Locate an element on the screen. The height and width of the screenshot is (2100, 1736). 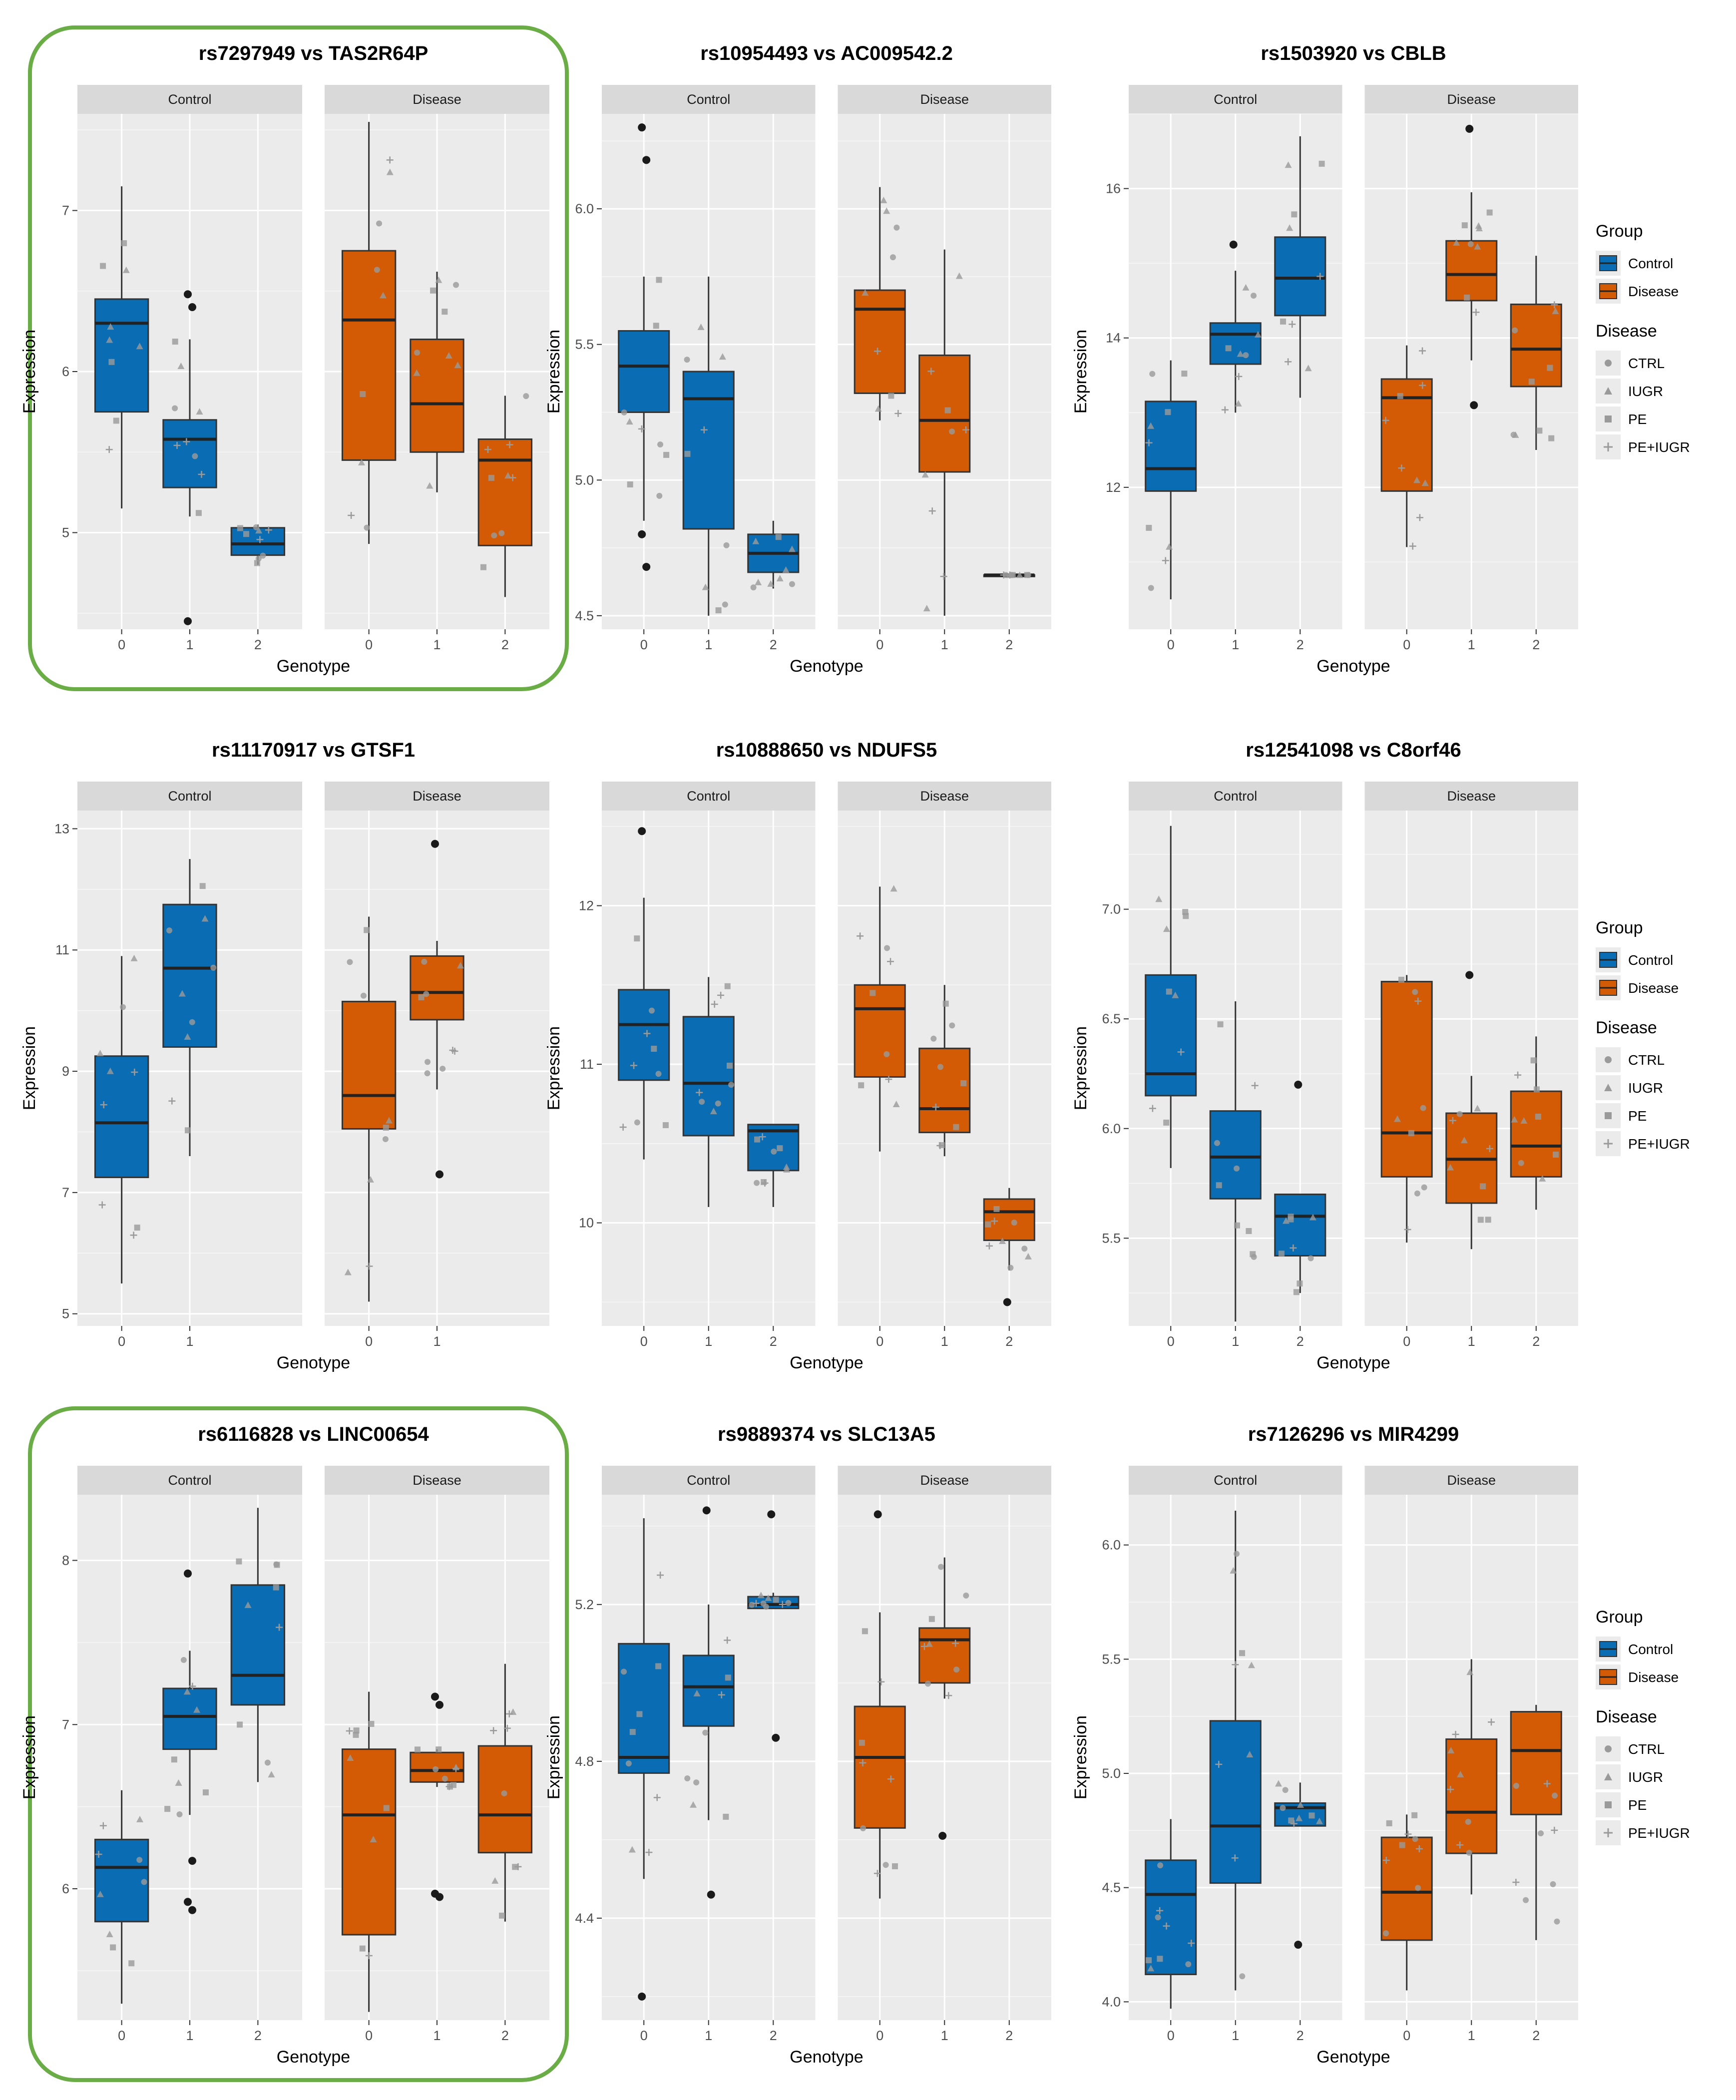
y-tick-label: 9 is located at coordinates (65, 1071).